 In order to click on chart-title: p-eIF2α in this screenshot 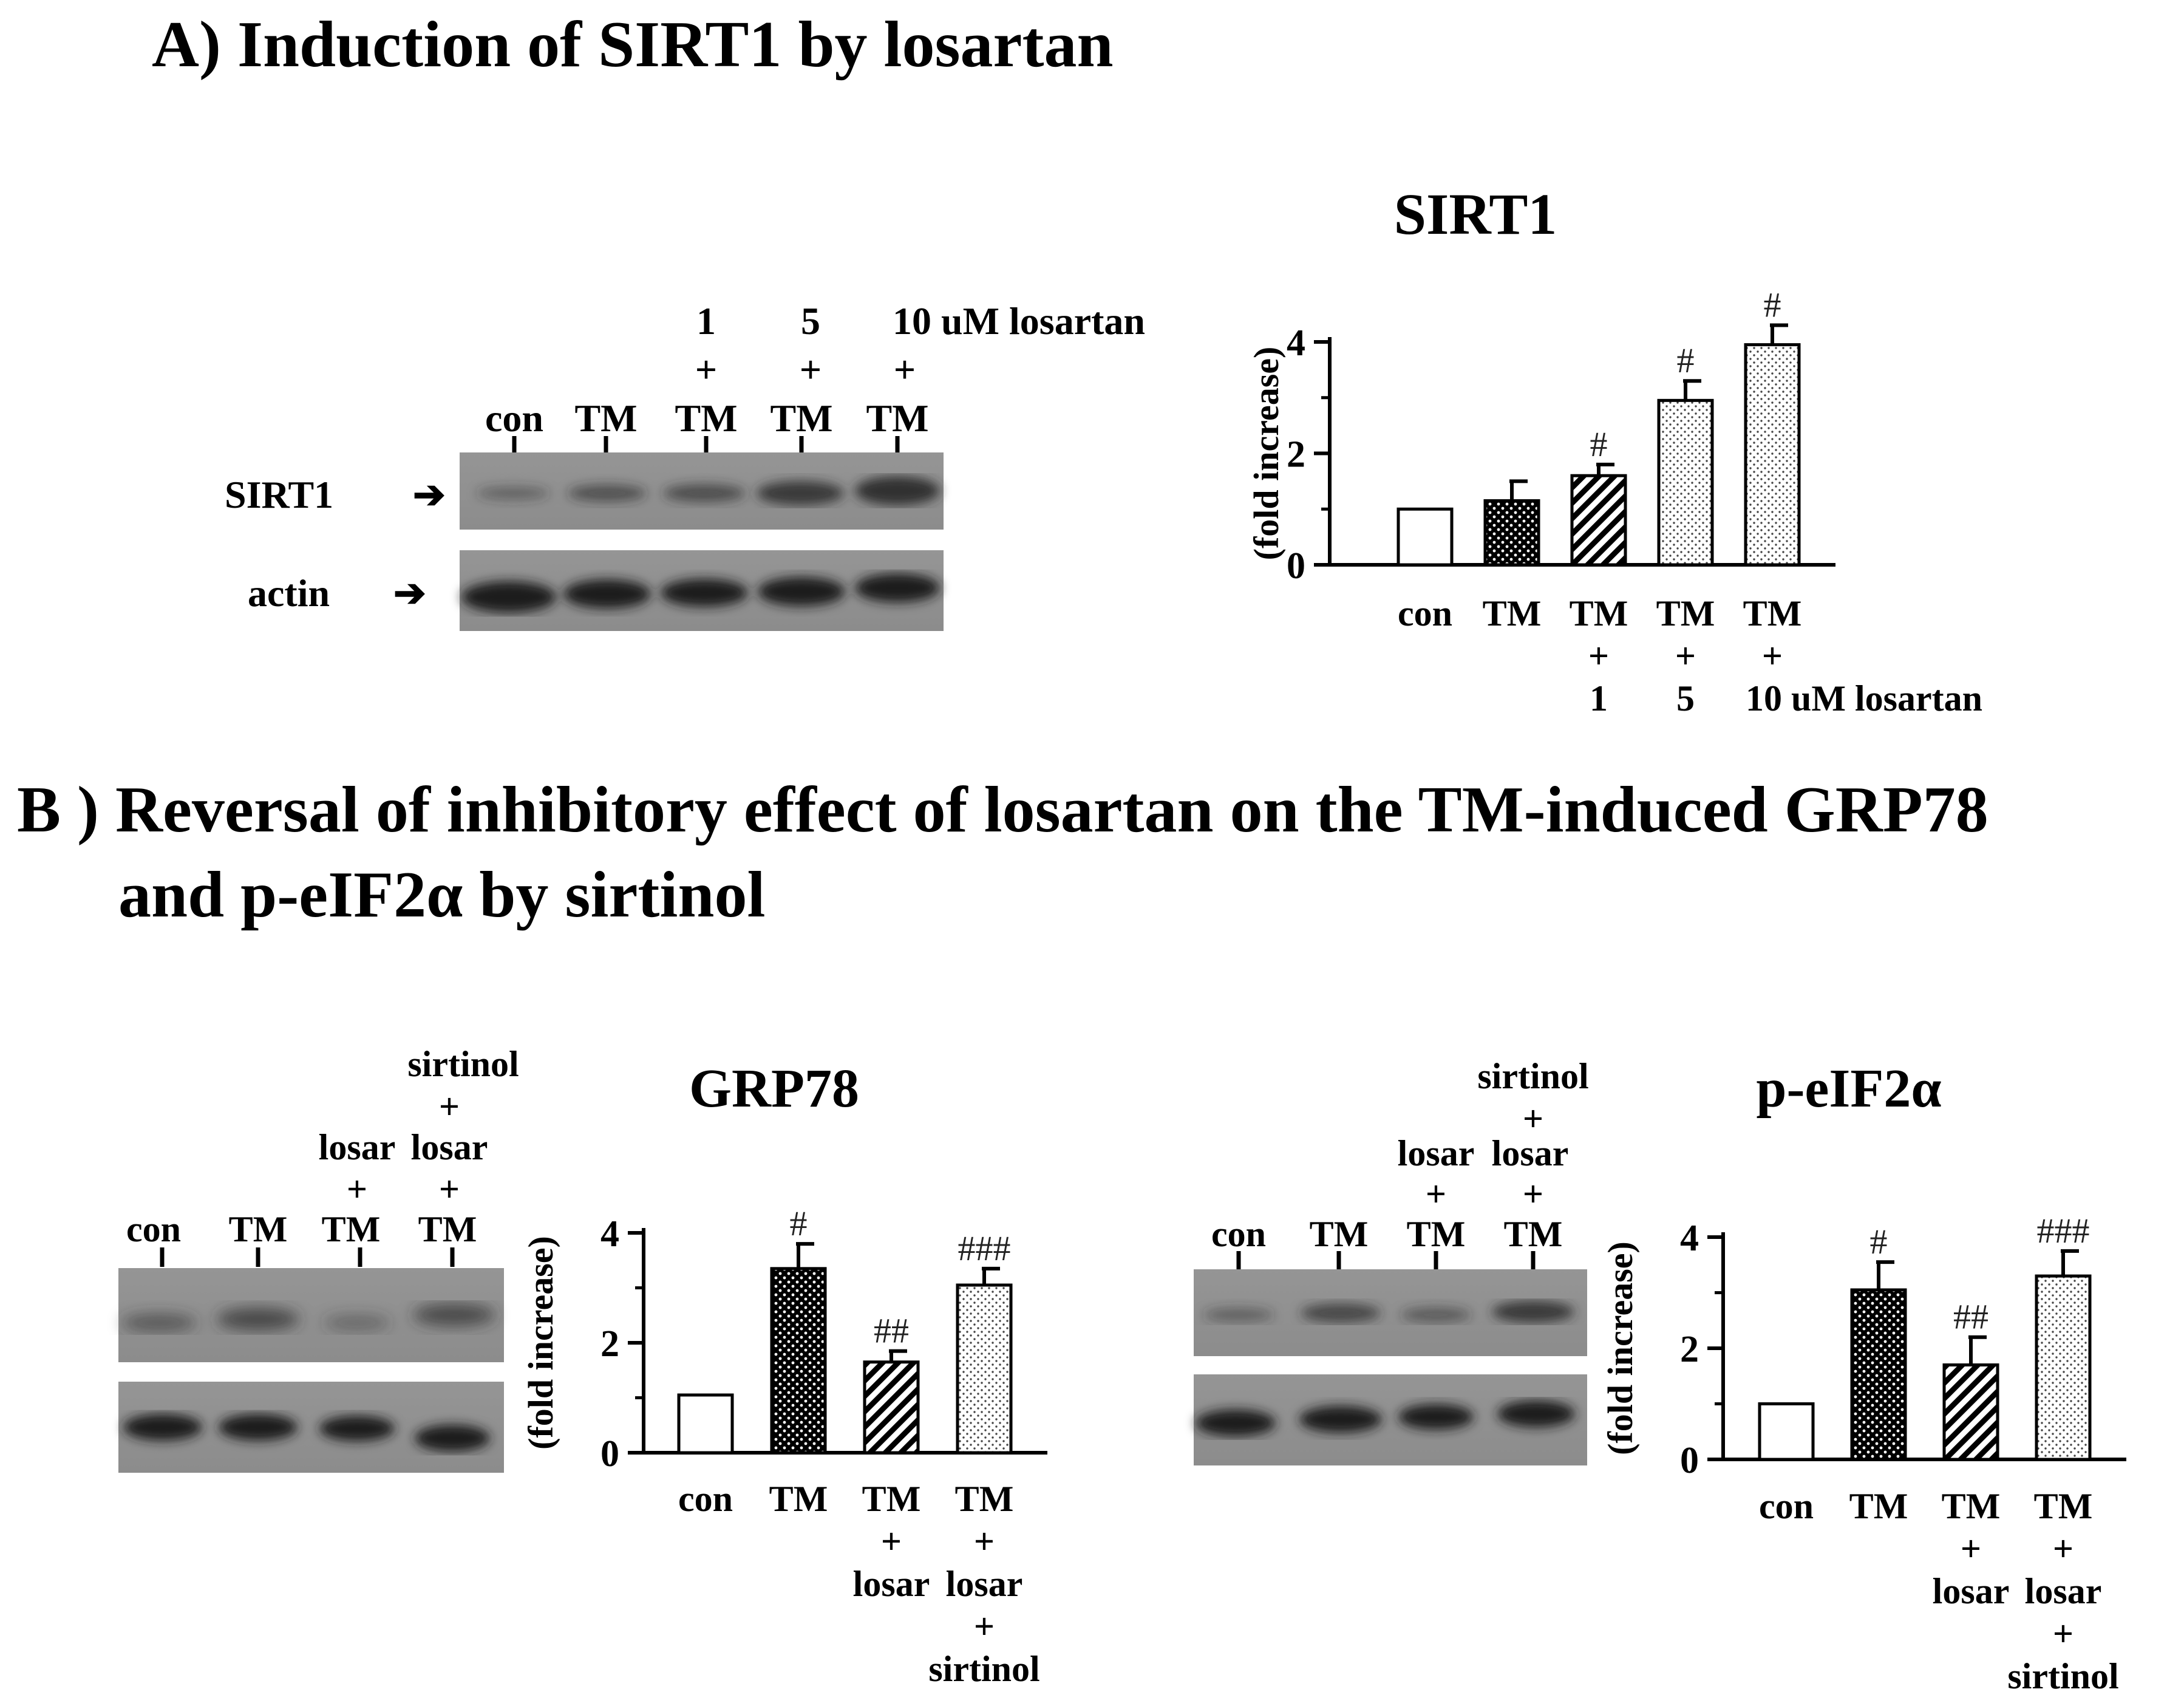, I will do `click(1848, 1089)`.